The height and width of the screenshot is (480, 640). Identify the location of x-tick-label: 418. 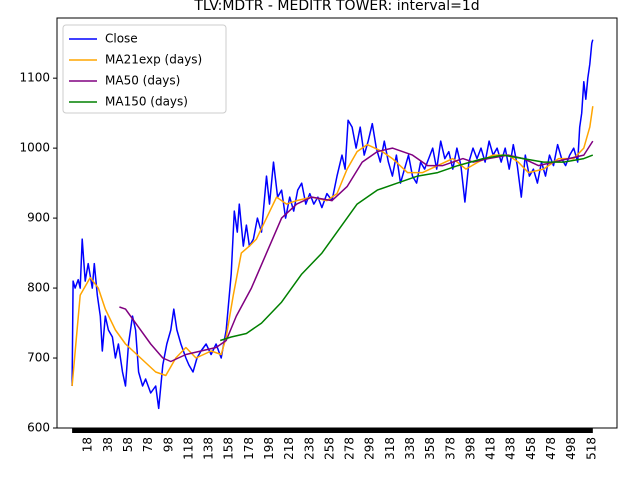
(491, 448).